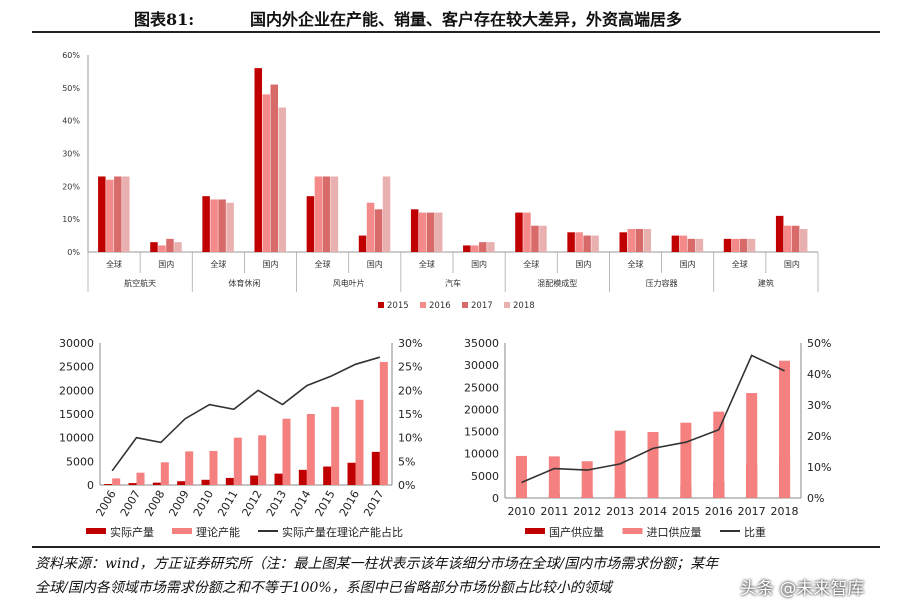 This screenshot has height=612, width=903. I want to click on group-label: 压力容器, so click(662, 283).